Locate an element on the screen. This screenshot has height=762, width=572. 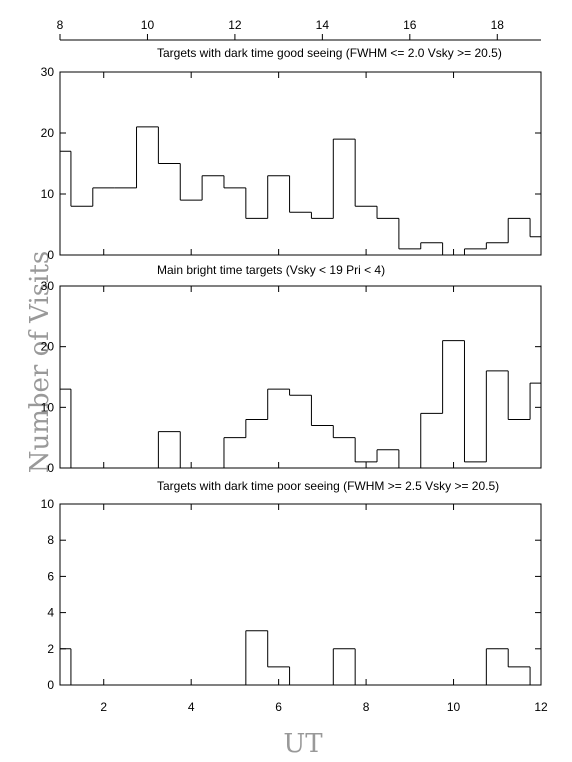
x-tick-label: 4 is located at coordinates (191, 707).